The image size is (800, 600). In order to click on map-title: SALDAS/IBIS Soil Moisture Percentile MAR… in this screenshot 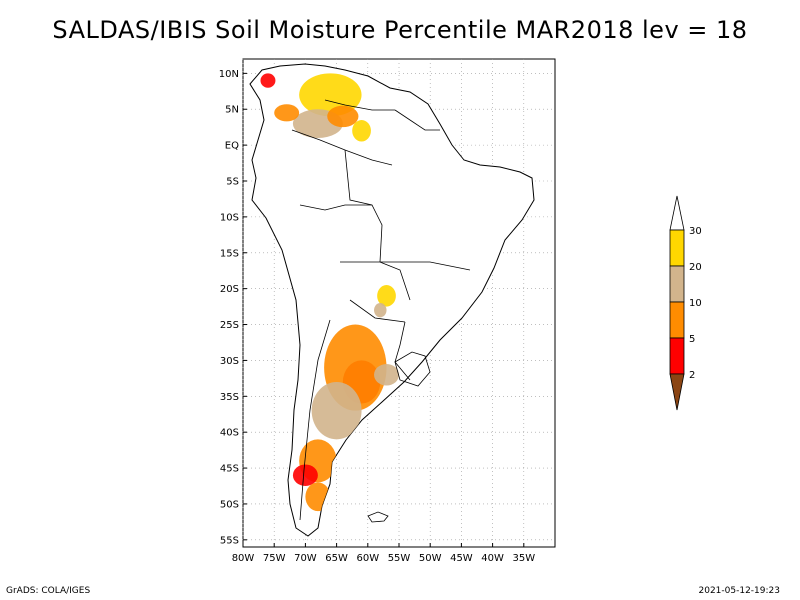, I will do `click(400, 30)`.